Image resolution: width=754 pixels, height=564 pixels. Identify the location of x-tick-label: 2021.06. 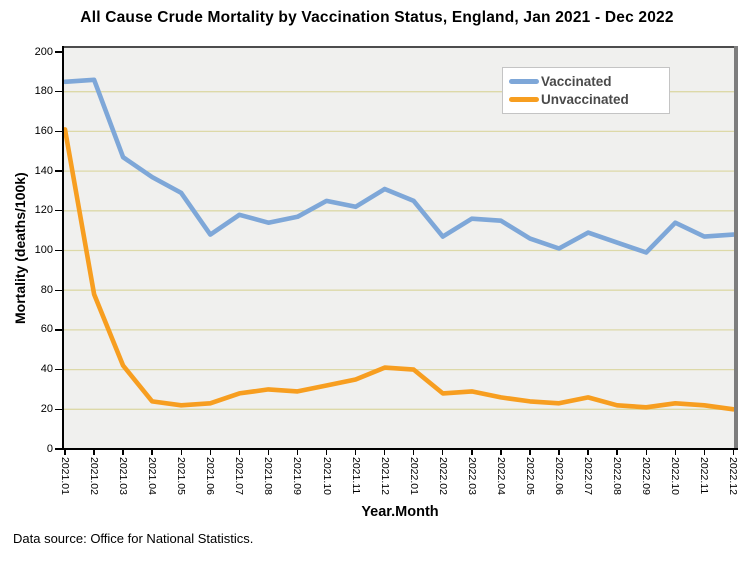
(210, 476).